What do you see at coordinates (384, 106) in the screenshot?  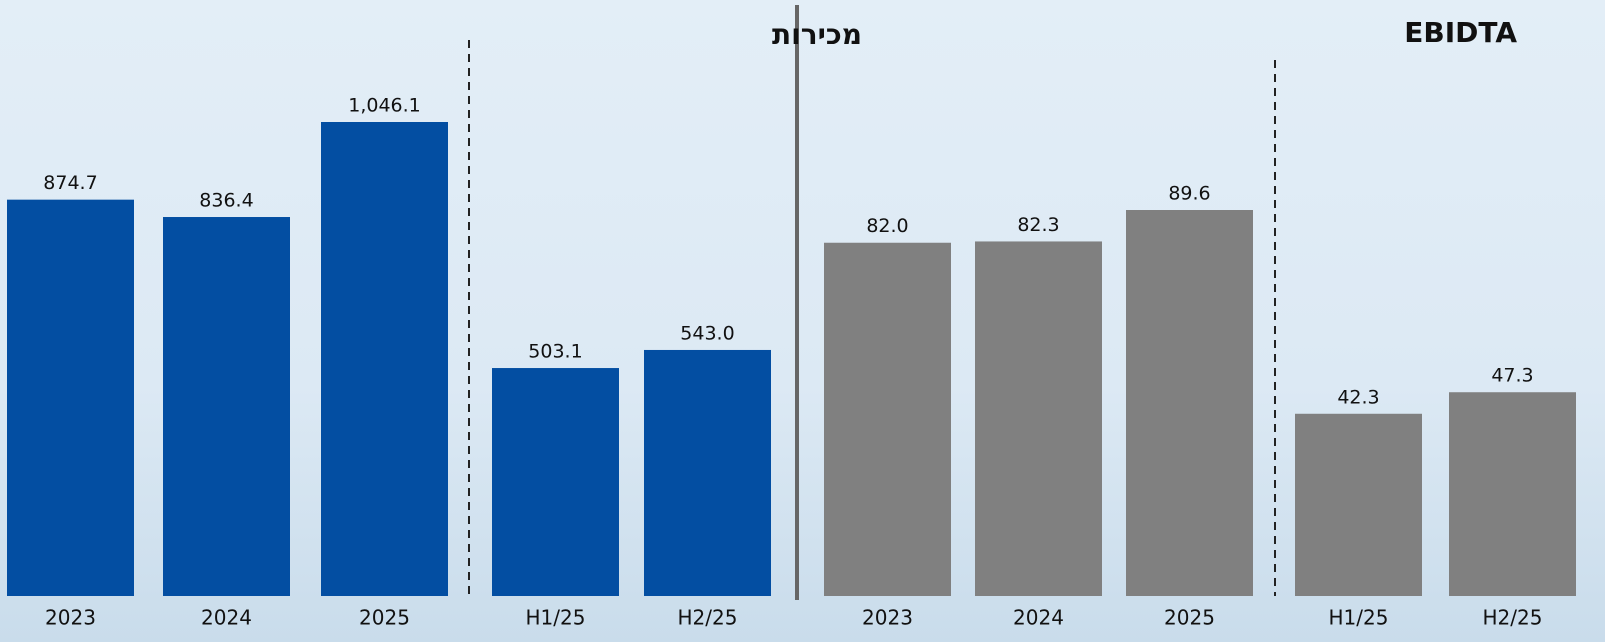 I see `value-label: 1,046.1` at bounding box center [384, 106].